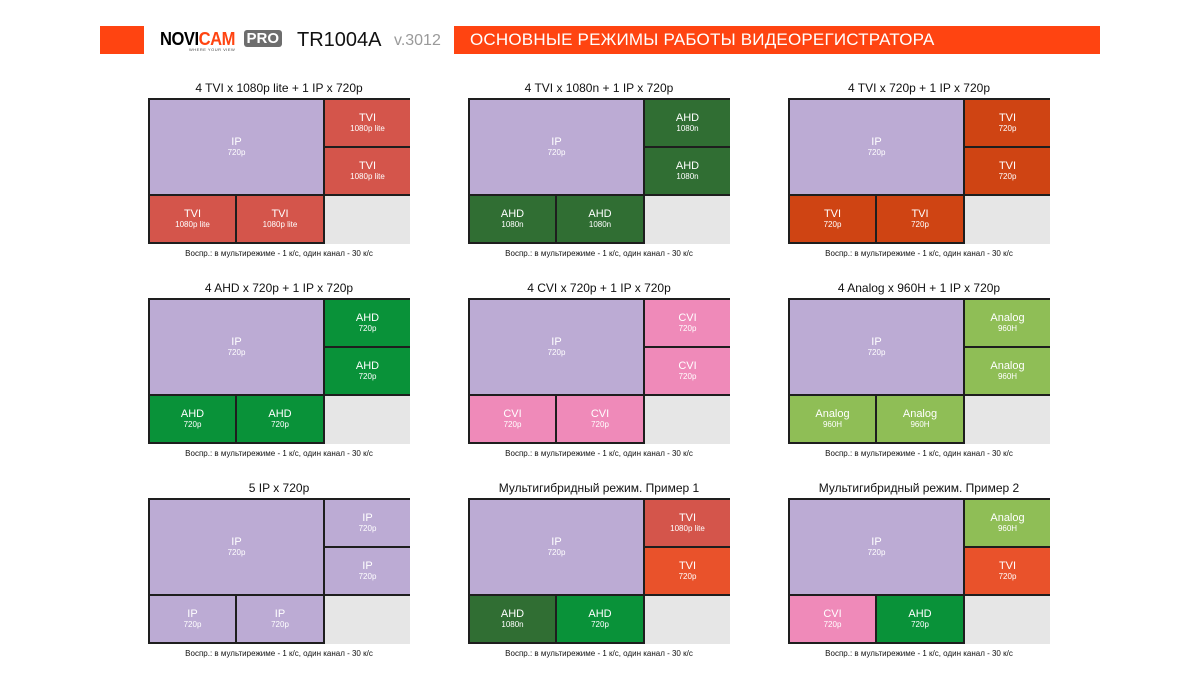 This screenshot has height=700, width=1200. I want to click on channel-cell-4: AHD 720p, so click(192, 419).